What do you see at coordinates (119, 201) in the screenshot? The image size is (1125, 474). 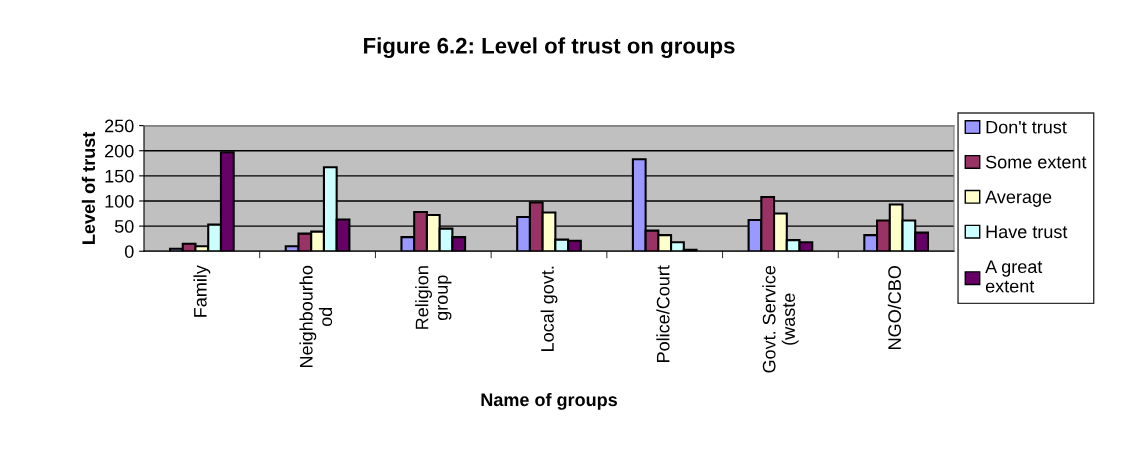 I see `y-tick-label: 100` at bounding box center [119, 201].